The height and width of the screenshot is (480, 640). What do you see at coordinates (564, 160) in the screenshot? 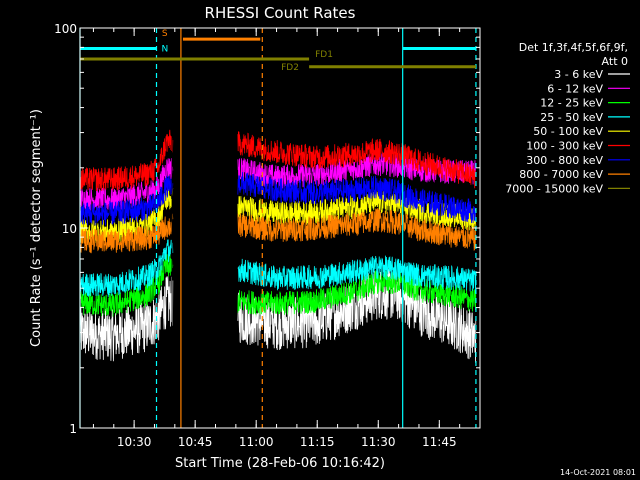
I see `legend-label: 300 - 800 keV` at bounding box center [564, 160].